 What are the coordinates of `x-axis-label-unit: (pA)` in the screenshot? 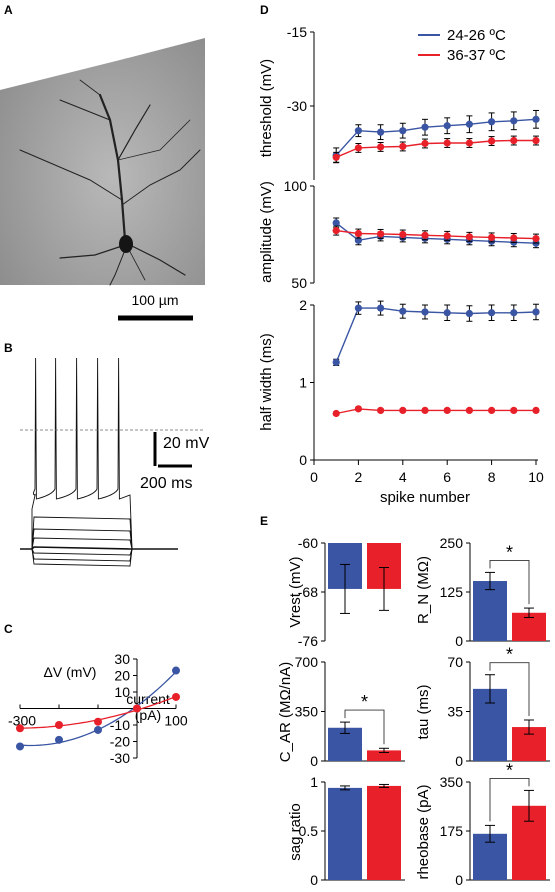 It's located at (148, 715).